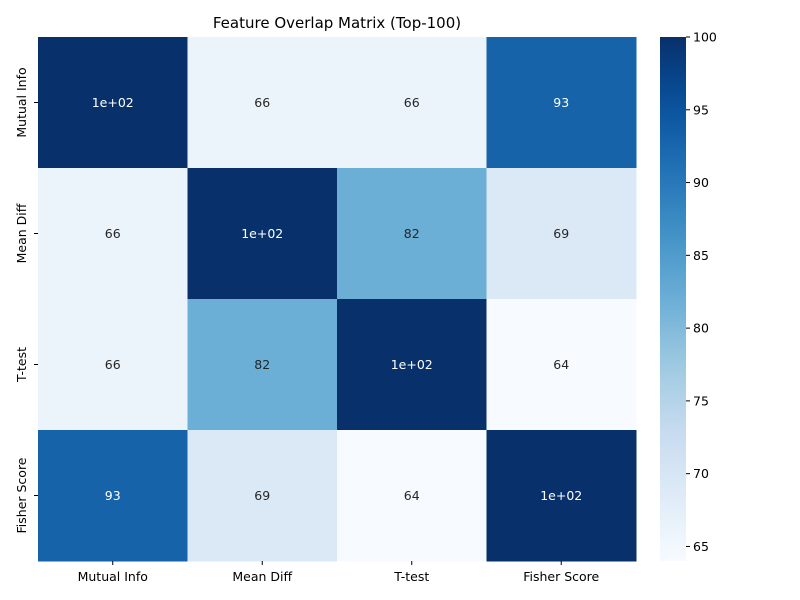 This screenshot has height=600, width=800. I want to click on x-axis-ticks: Mutual Info Mean Diff T-test Fisher Score, so click(339, 572).